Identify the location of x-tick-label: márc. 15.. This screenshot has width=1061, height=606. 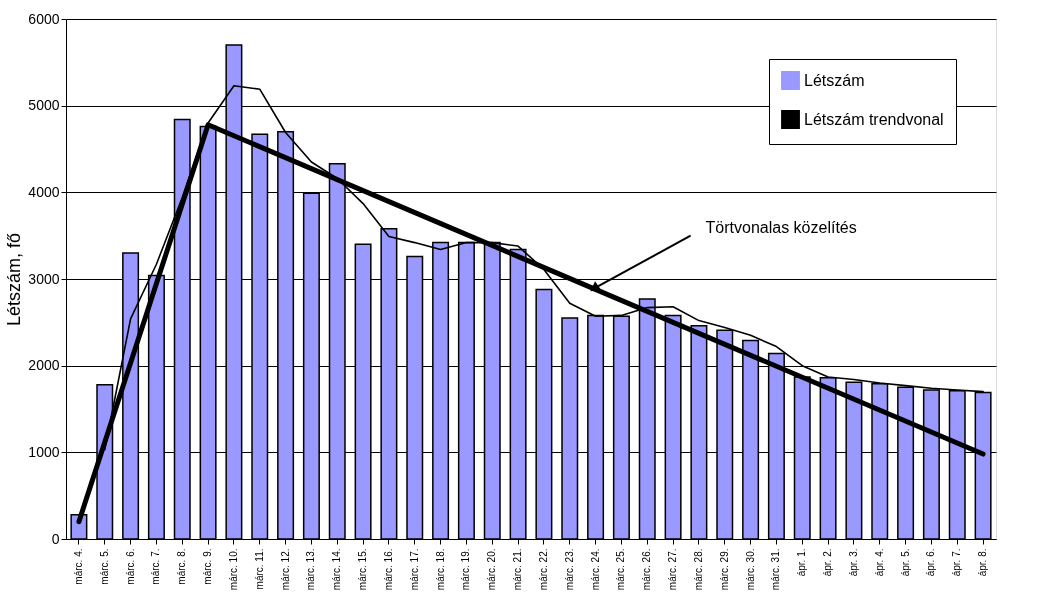
(363, 569).